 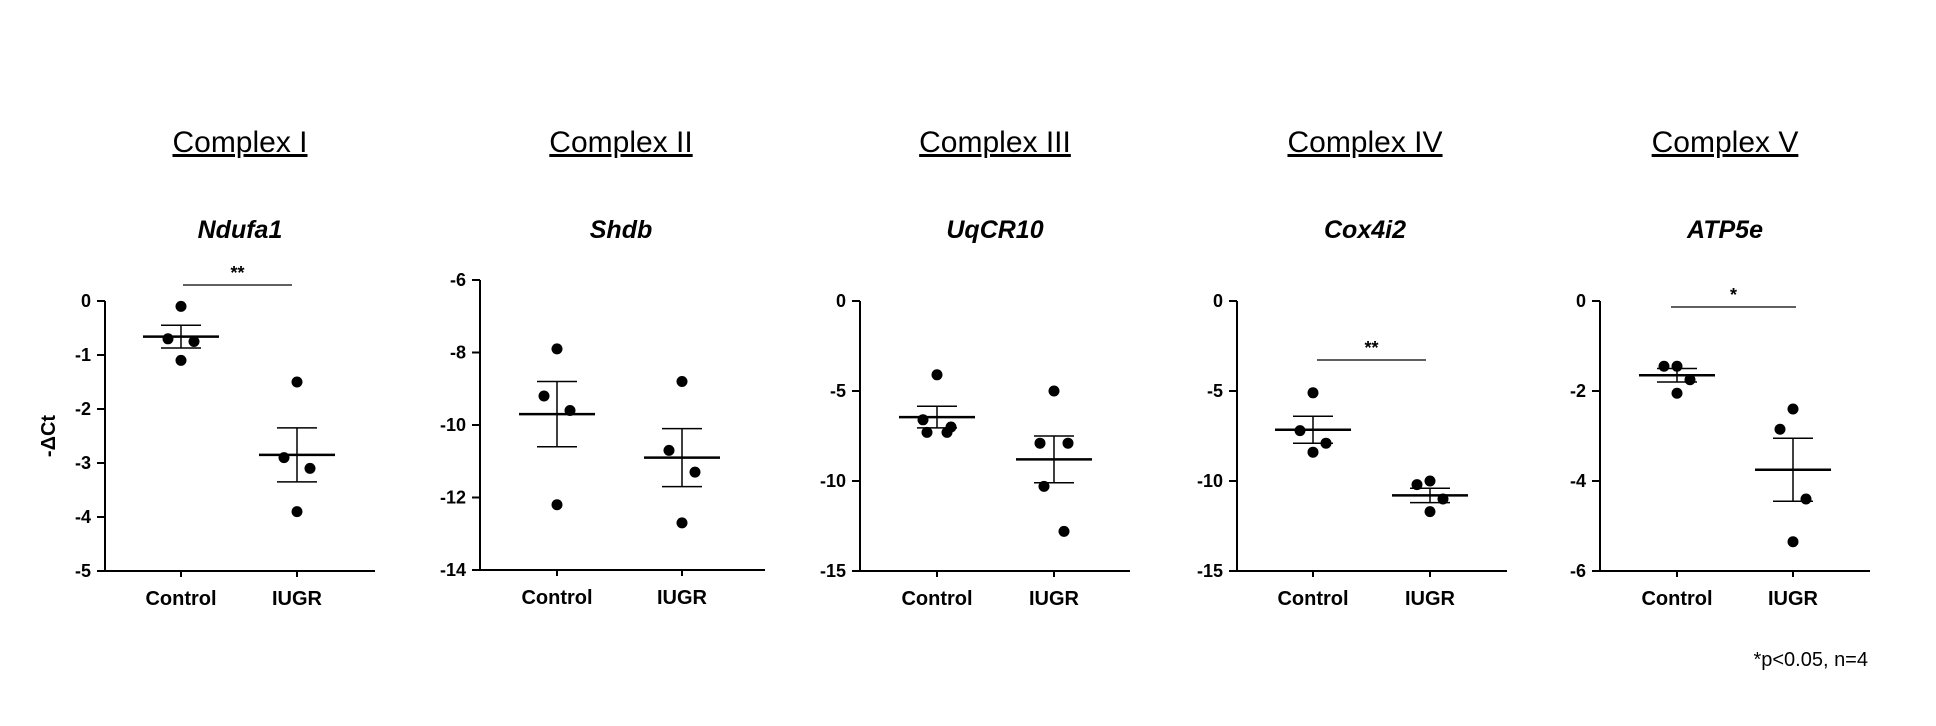 What do you see at coordinates (83, 355) in the screenshot?
I see `y-tick-label: -1` at bounding box center [83, 355].